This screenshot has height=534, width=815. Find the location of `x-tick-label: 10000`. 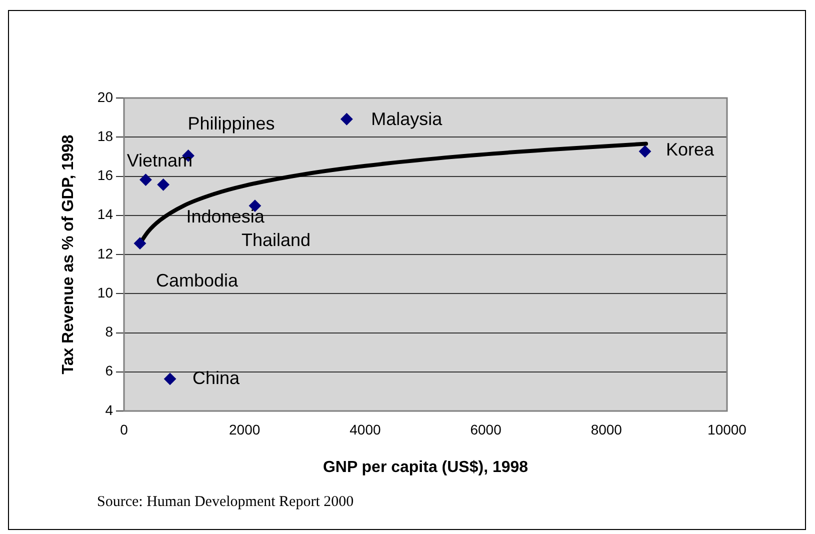

x-tick-label: 10000 is located at coordinates (727, 429).